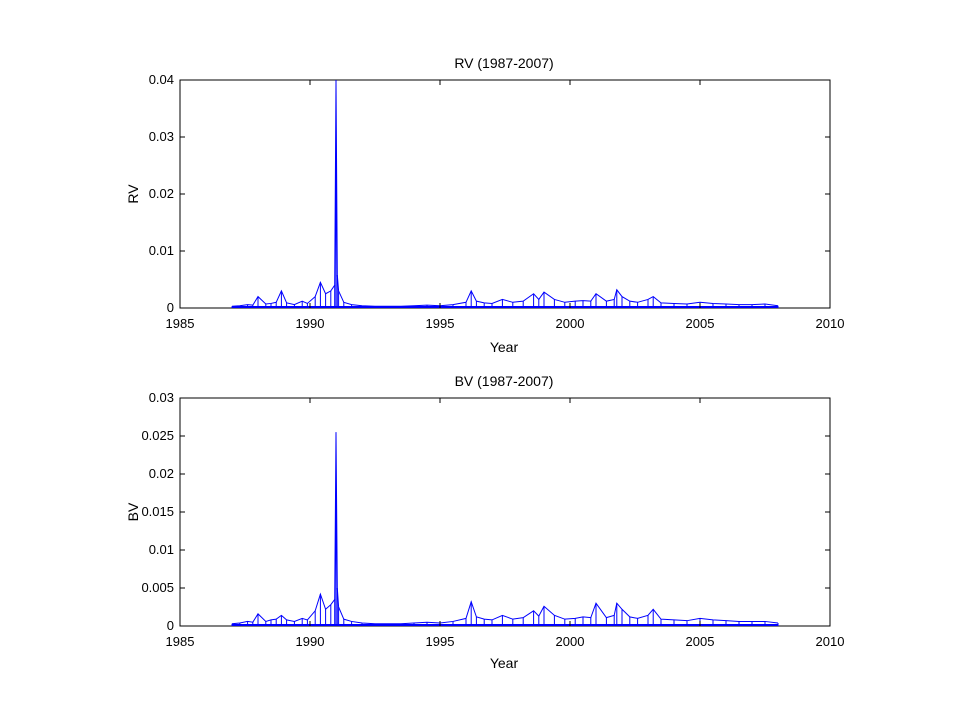  I want to click on chart-title: BV (1987-2007), so click(504, 381).